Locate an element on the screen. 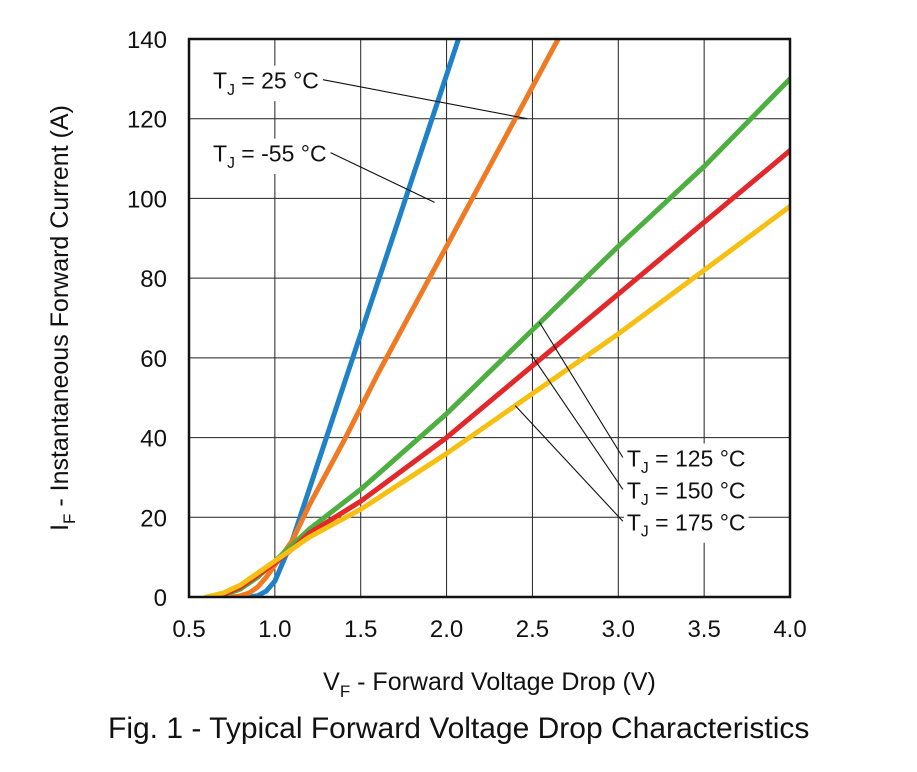 This screenshot has height=772, width=917. y-tick-label: 140 is located at coordinates (147, 40).